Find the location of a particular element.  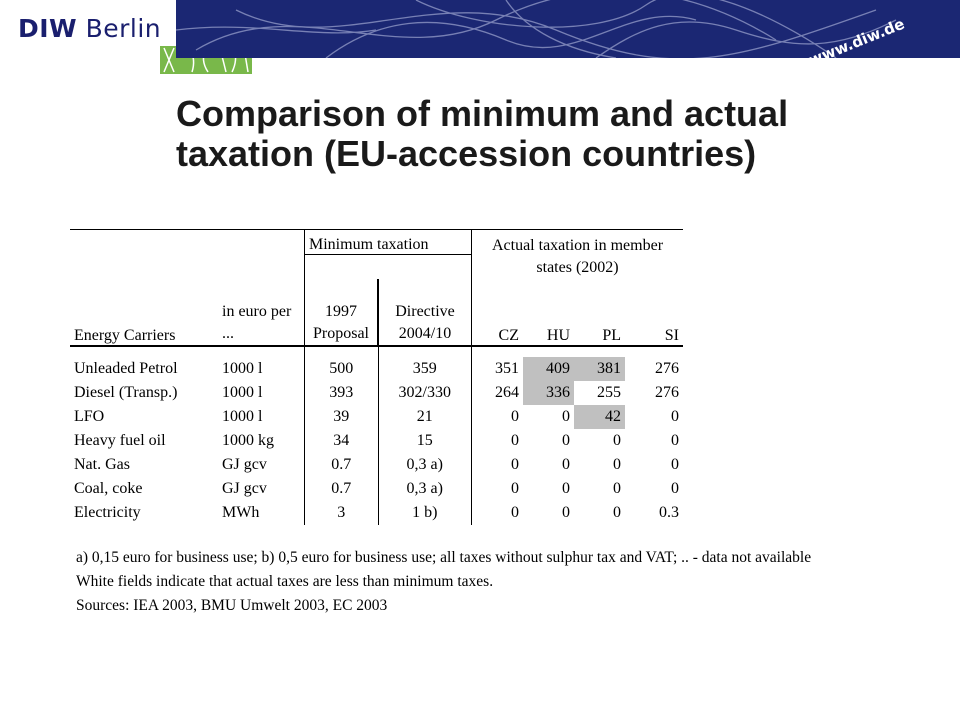

title-line-1: Comparison of minimum and actual is located at coordinates (482, 113).